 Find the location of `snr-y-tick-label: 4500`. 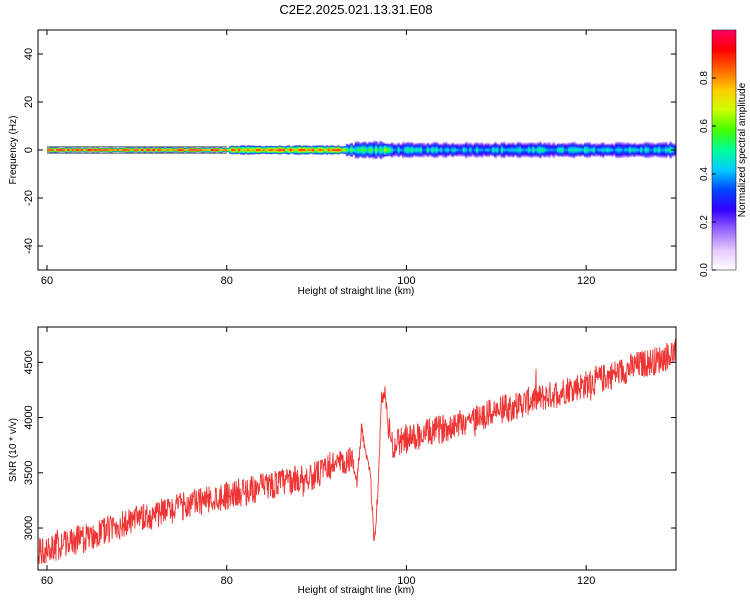

snr-y-tick-label: 4500 is located at coordinates (29, 362).